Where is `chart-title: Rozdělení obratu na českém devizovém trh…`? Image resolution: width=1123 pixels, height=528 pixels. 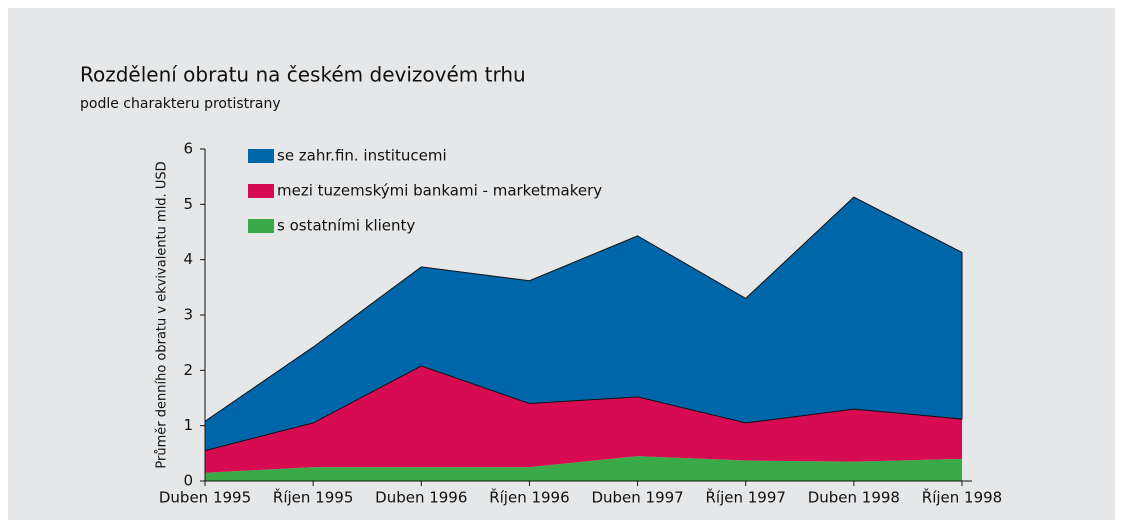 chart-title: Rozdělení obratu na českém devizovém trh… is located at coordinates (303, 75).